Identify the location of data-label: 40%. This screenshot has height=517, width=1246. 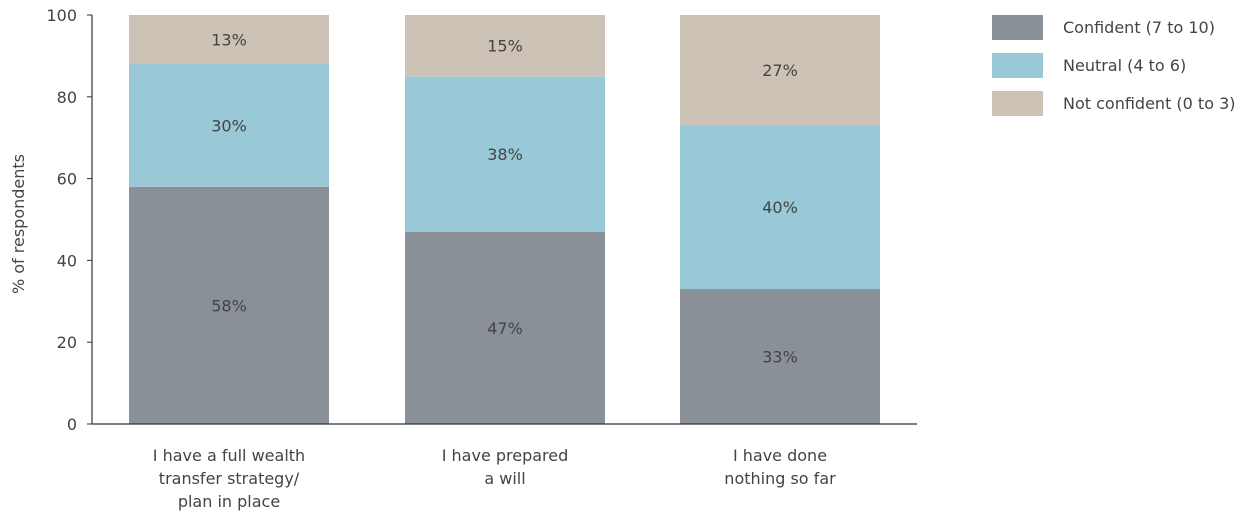
(780, 207).